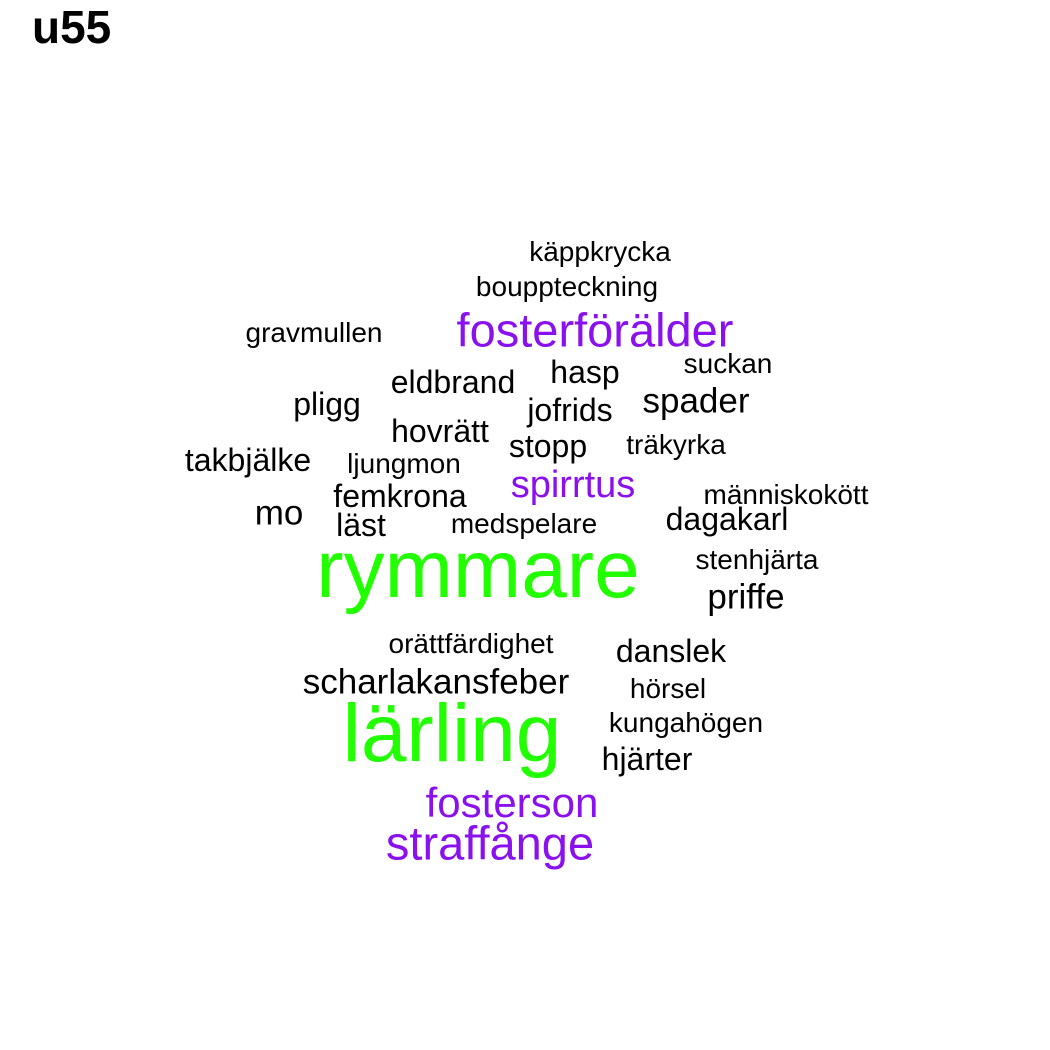 This screenshot has height=1050, width=1050. Describe the element at coordinates (436, 682) in the screenshot. I see `cloud-word: scharlakansfeber` at that location.